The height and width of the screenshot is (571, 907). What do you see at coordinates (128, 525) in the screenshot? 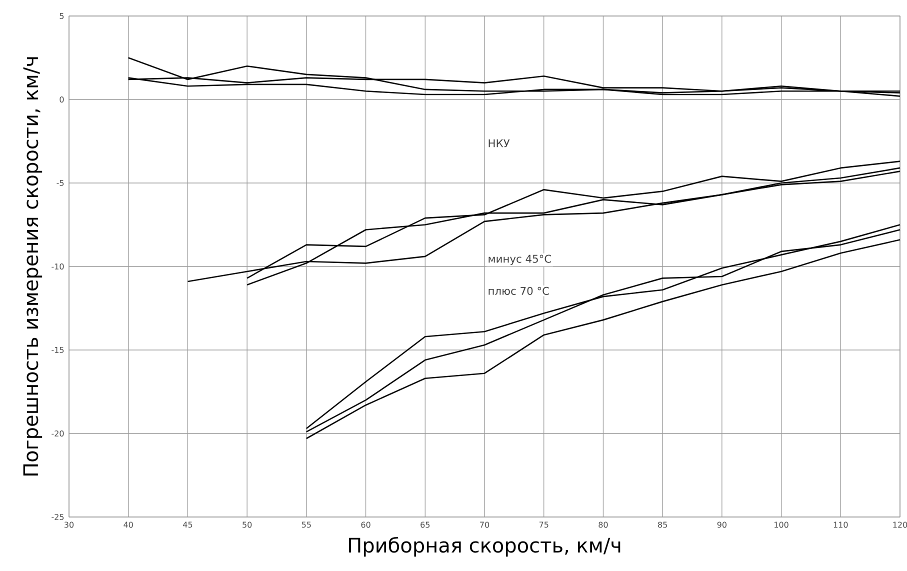
I see `x-tick-label: 40` at bounding box center [128, 525].